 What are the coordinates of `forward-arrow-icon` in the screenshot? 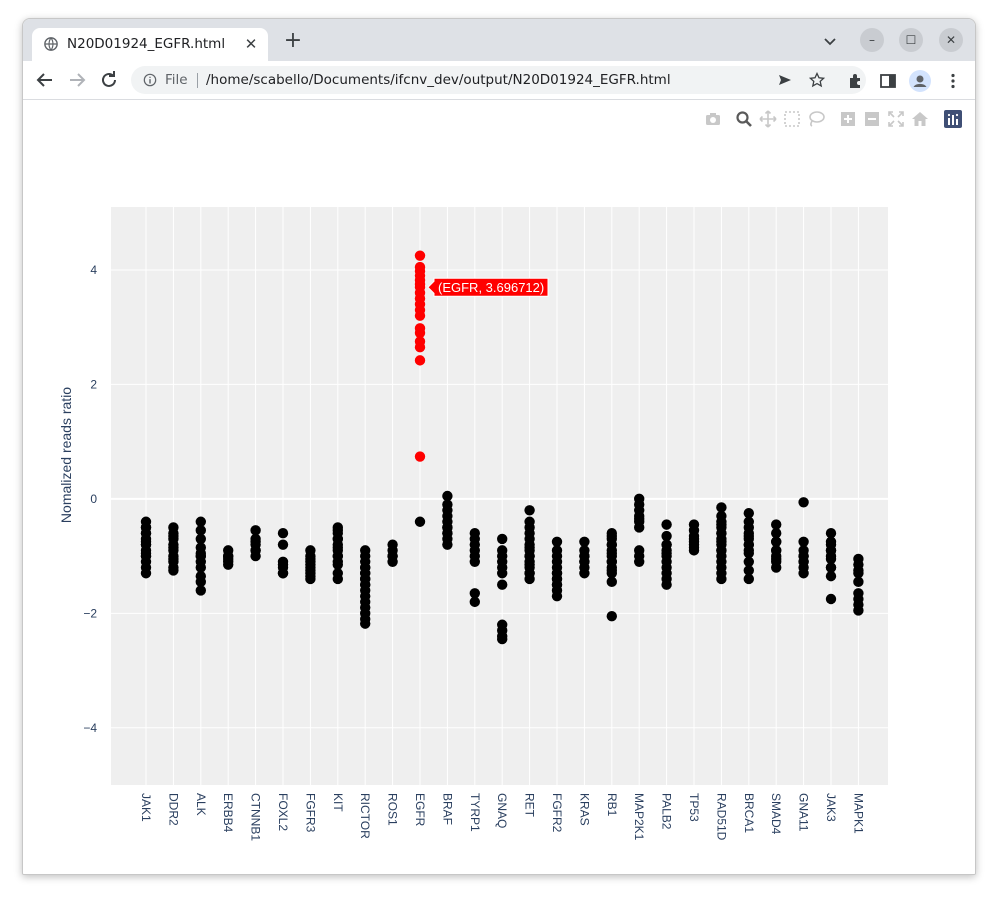 It's located at (77, 80).